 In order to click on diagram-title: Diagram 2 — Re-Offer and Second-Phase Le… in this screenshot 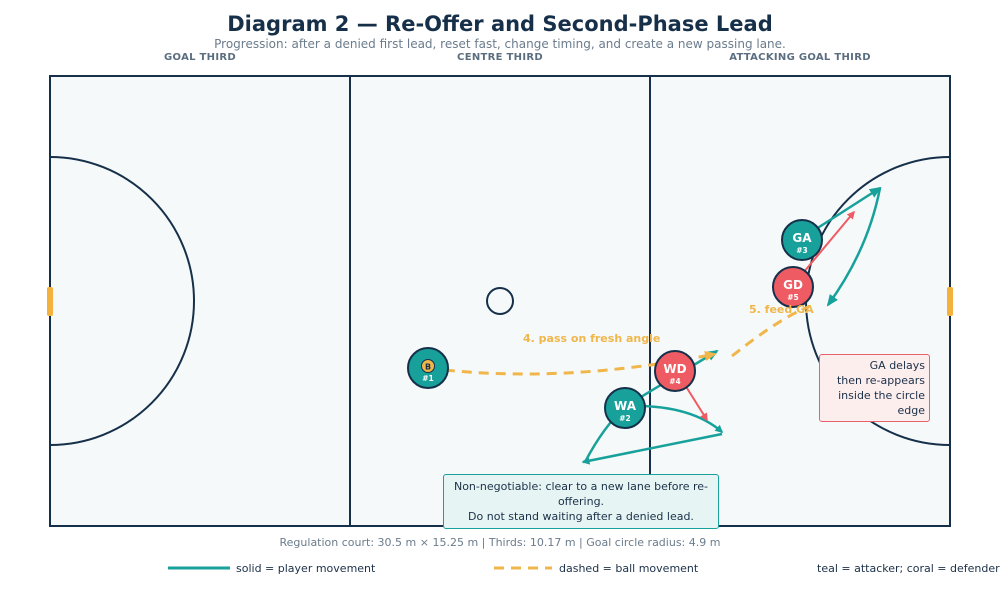, I will do `click(500, 24)`.